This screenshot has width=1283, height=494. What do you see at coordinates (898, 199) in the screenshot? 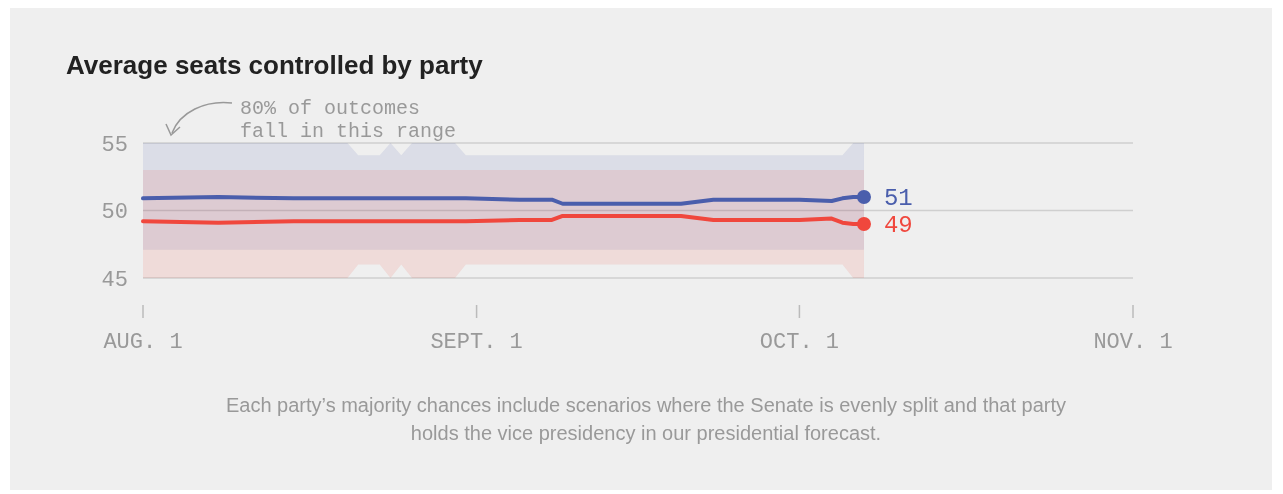
I see `data-label: 51` at bounding box center [898, 199].